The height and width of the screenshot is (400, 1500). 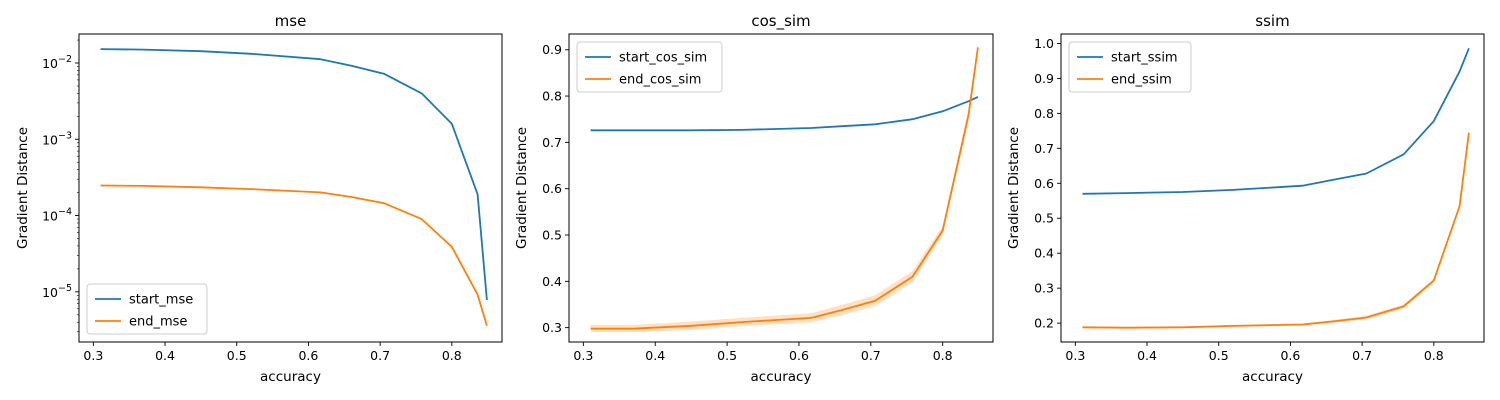 I want to click on legend-box, so click(x=649, y=67).